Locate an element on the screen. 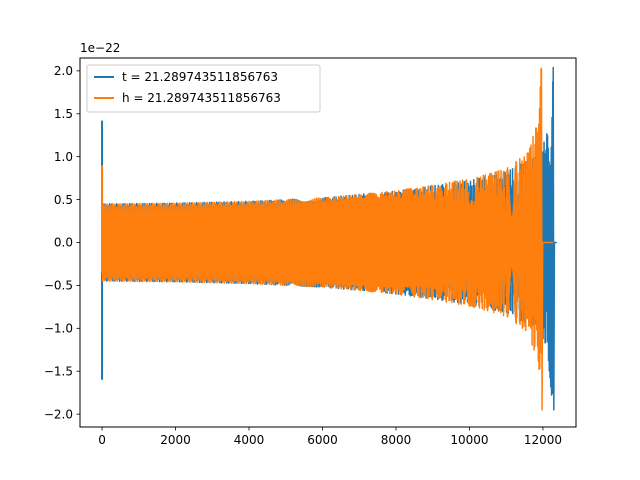 The height and width of the screenshot is (480, 640). y-tick-label: 0.0 is located at coordinates (63, 243).